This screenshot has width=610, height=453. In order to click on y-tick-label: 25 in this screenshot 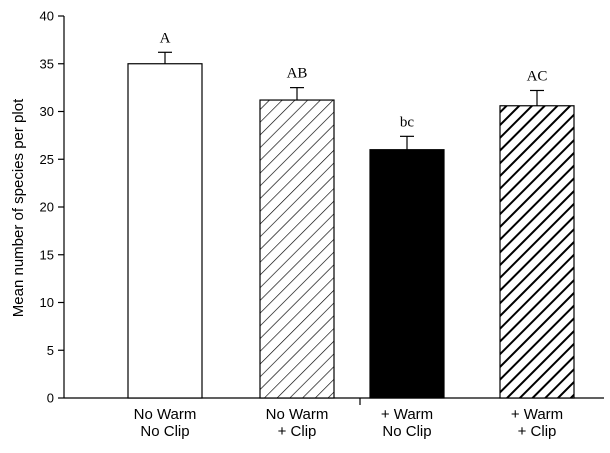, I will do `click(47, 159)`.